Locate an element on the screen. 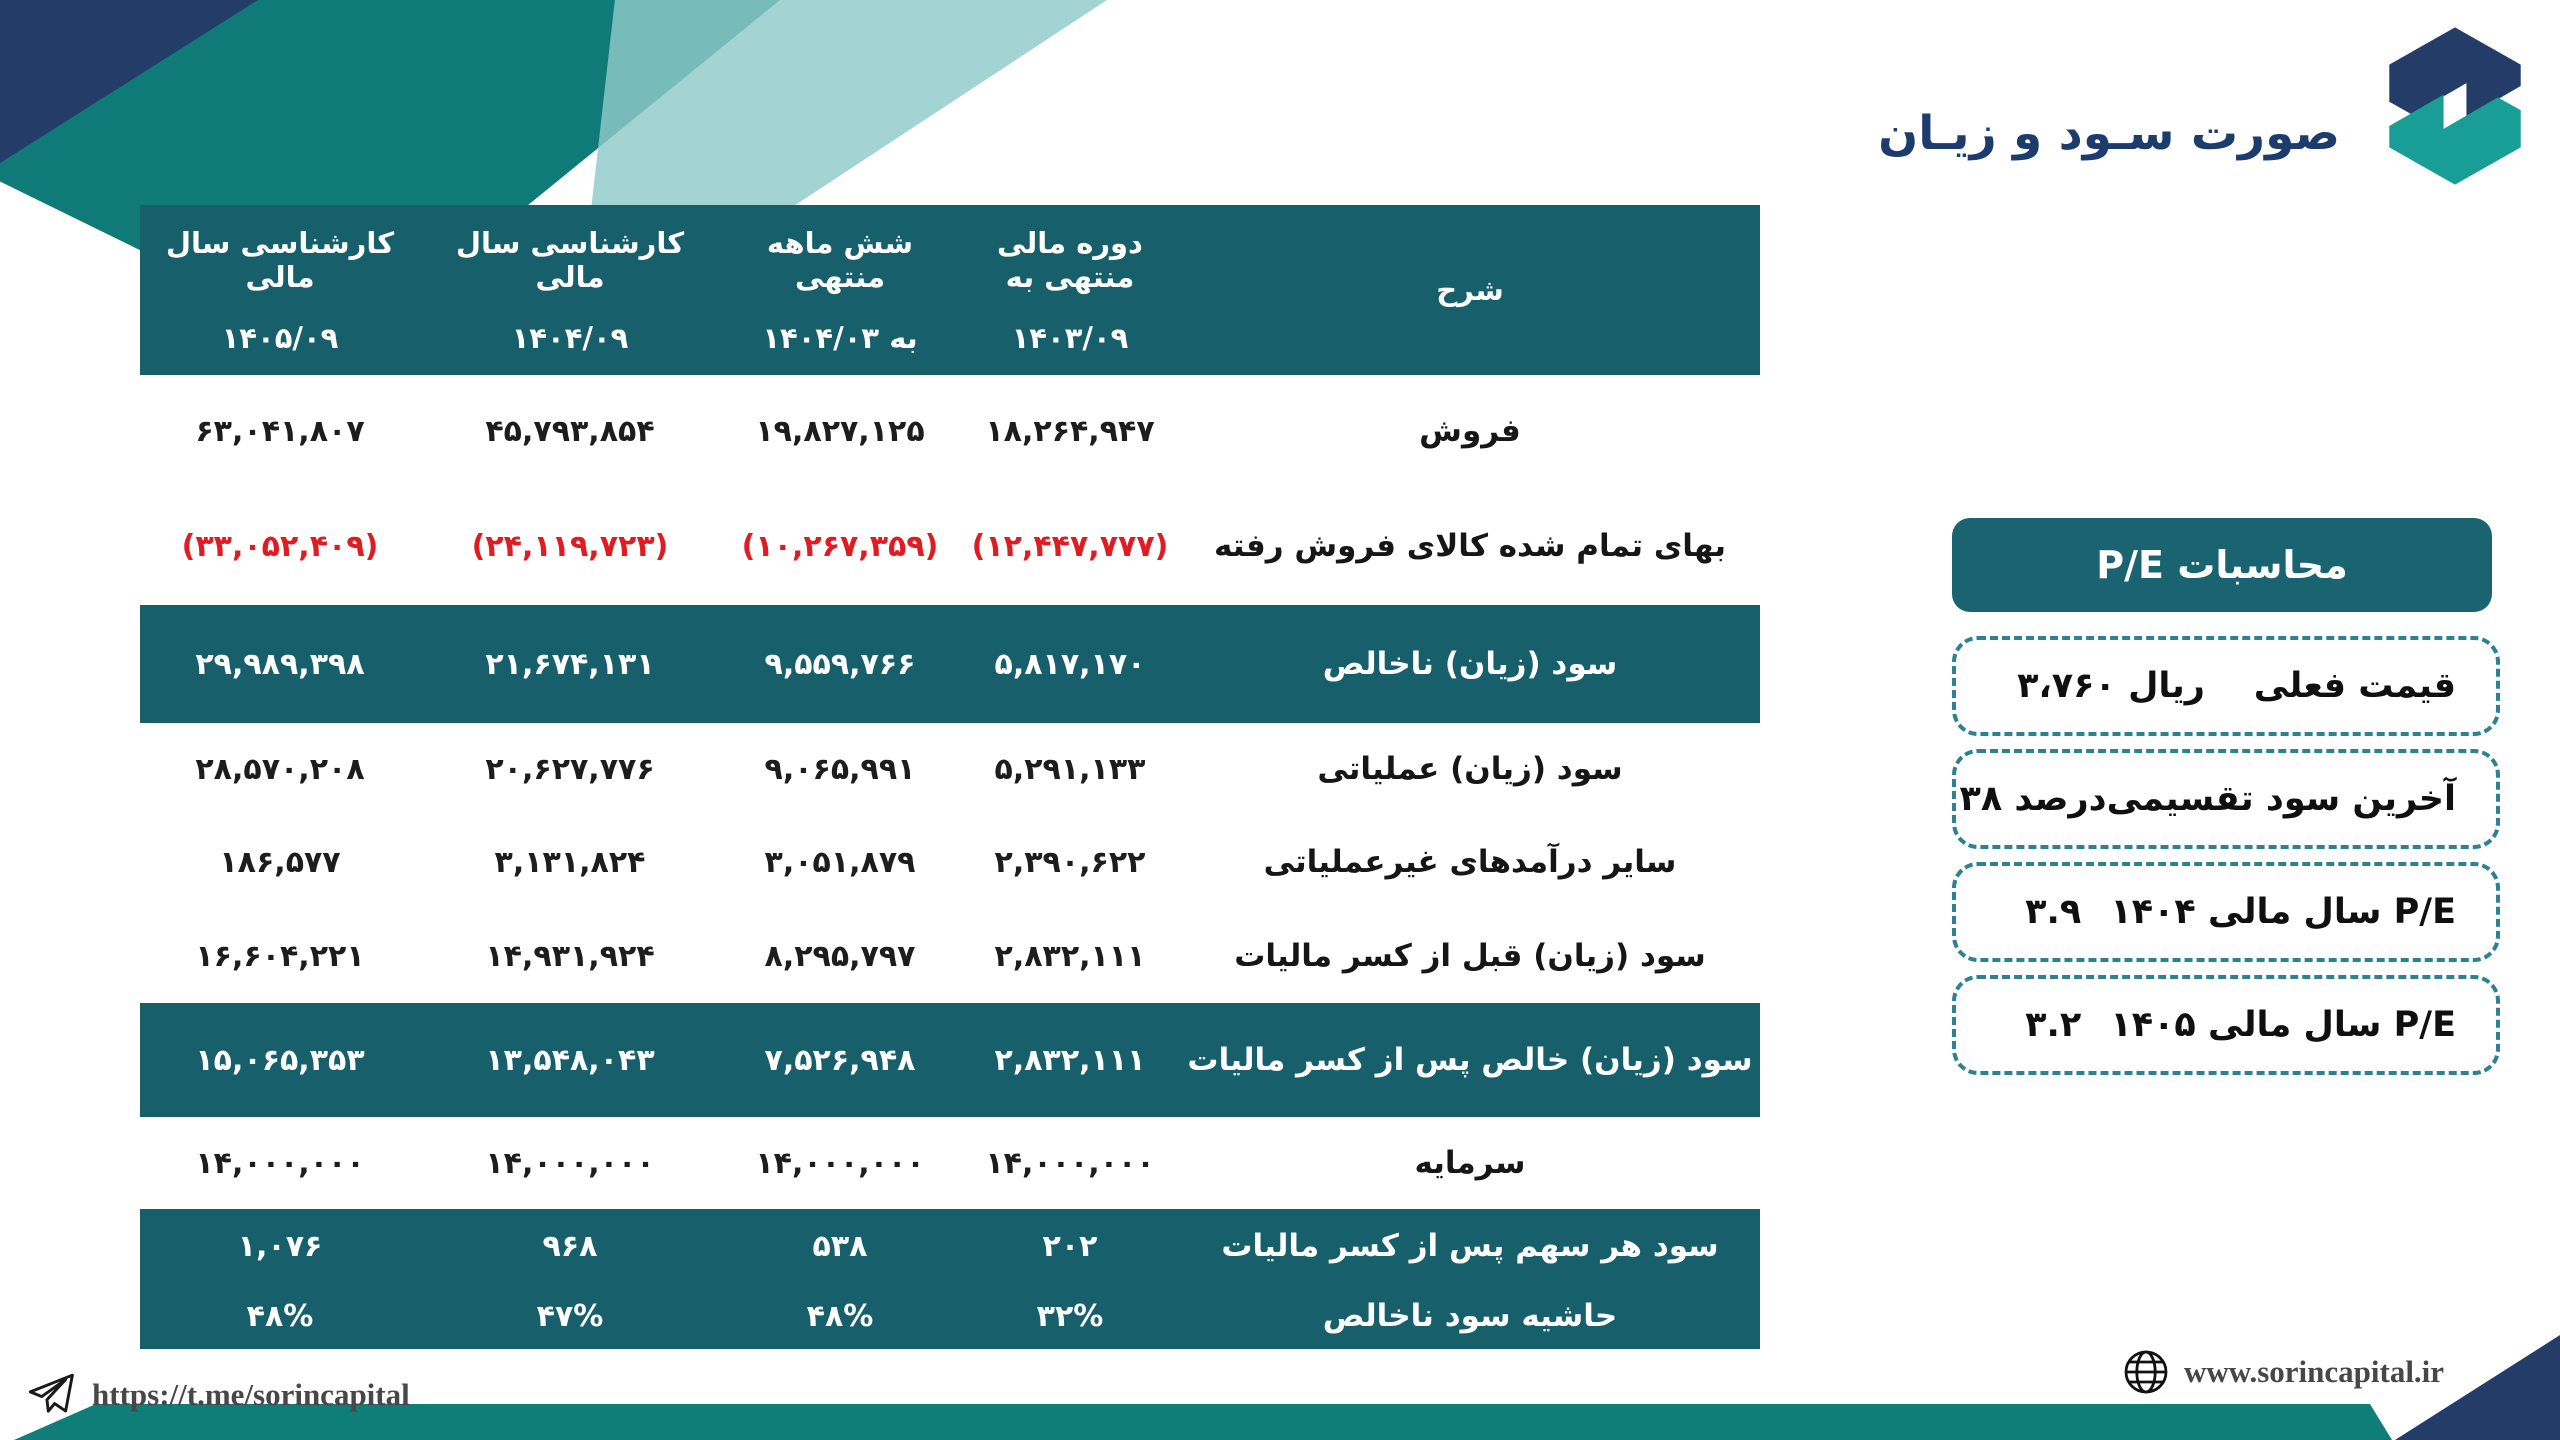 The image size is (2560, 1440). row-label: بهای تمام شده کالای فروش رفته is located at coordinates (1470, 546).